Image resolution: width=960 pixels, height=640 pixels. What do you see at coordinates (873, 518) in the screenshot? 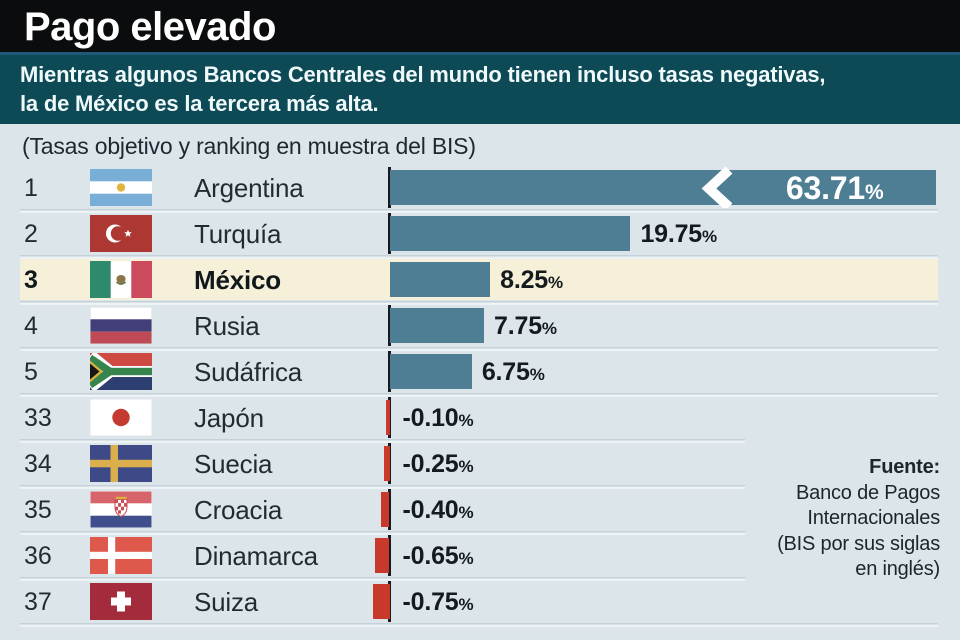
I see `source-line: Internacionales` at bounding box center [873, 518].